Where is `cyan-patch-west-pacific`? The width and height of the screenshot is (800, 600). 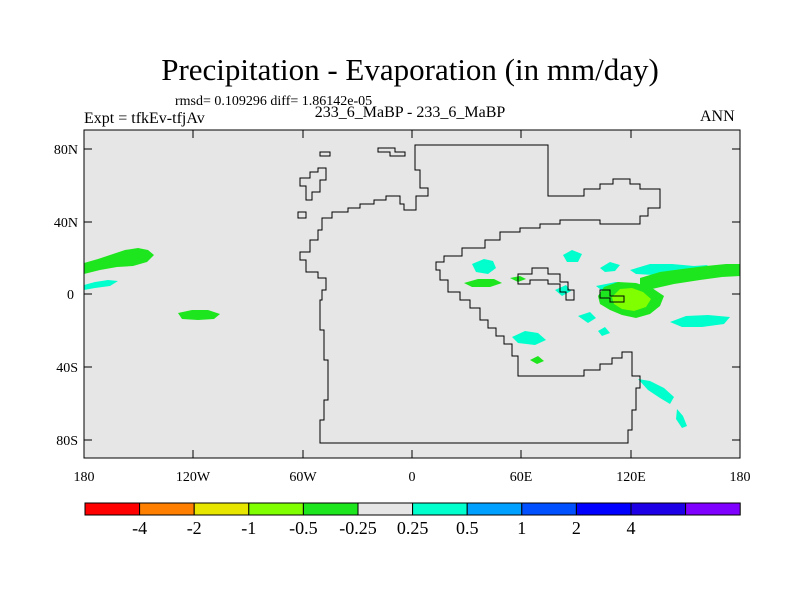 cyan-patch-west-pacific is located at coordinates (101, 285).